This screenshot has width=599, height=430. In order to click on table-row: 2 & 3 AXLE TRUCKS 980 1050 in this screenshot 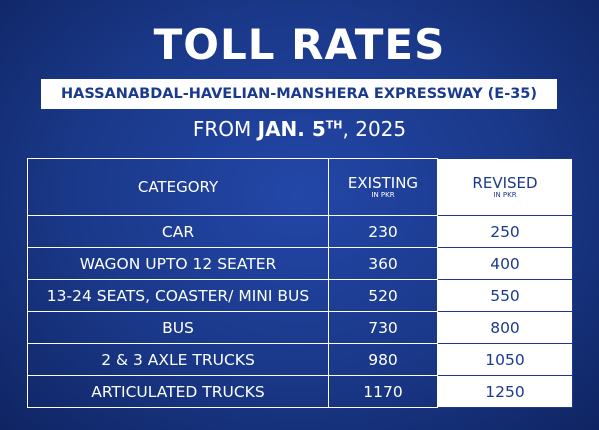, I will do `click(300, 359)`.